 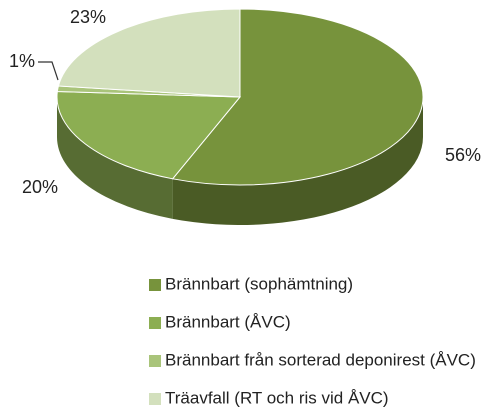 I want to click on leader-line, so click(x=48, y=71).